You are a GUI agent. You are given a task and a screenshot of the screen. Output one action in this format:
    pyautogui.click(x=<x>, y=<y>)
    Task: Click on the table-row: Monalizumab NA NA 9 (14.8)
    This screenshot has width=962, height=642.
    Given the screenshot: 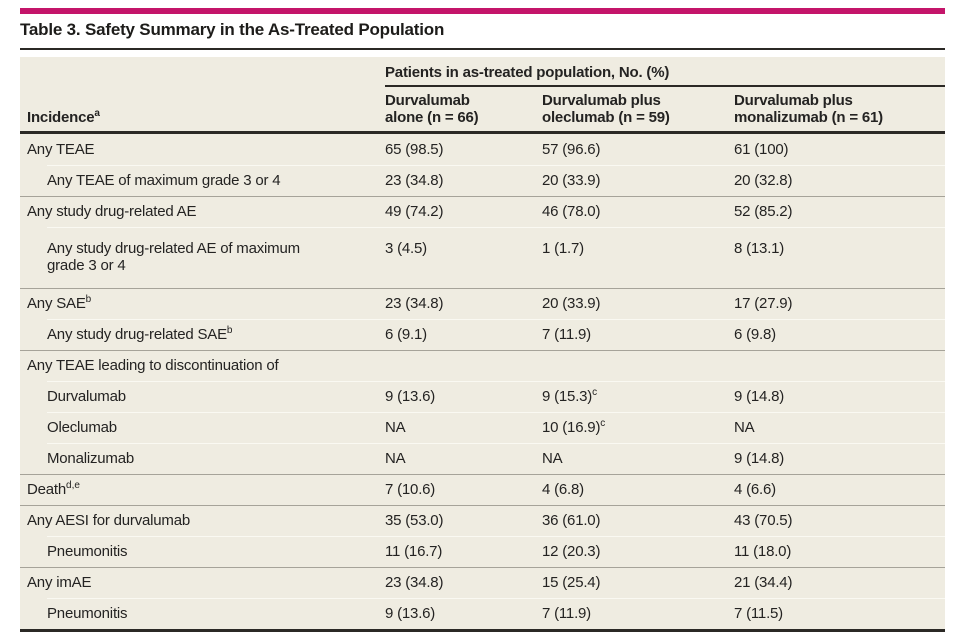 What is the action you would take?
    pyautogui.click(x=482, y=458)
    